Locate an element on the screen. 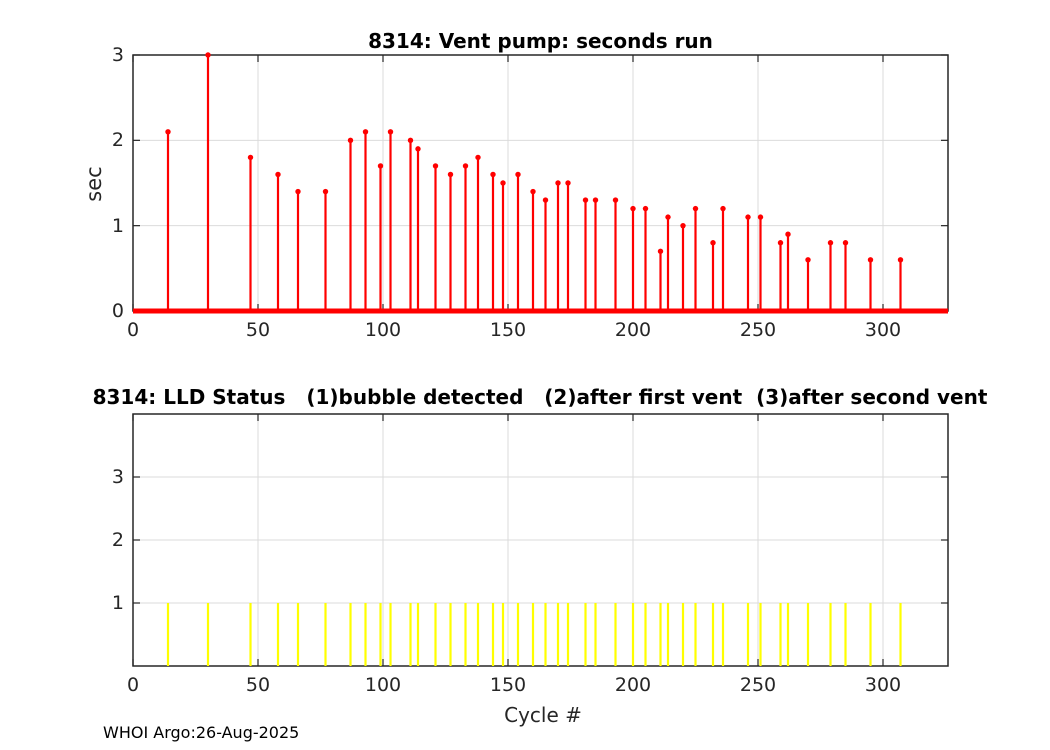 The width and height of the screenshot is (1050, 750). top-chart-title: 8314: Vent pump: seconds run is located at coordinates (540, 41).